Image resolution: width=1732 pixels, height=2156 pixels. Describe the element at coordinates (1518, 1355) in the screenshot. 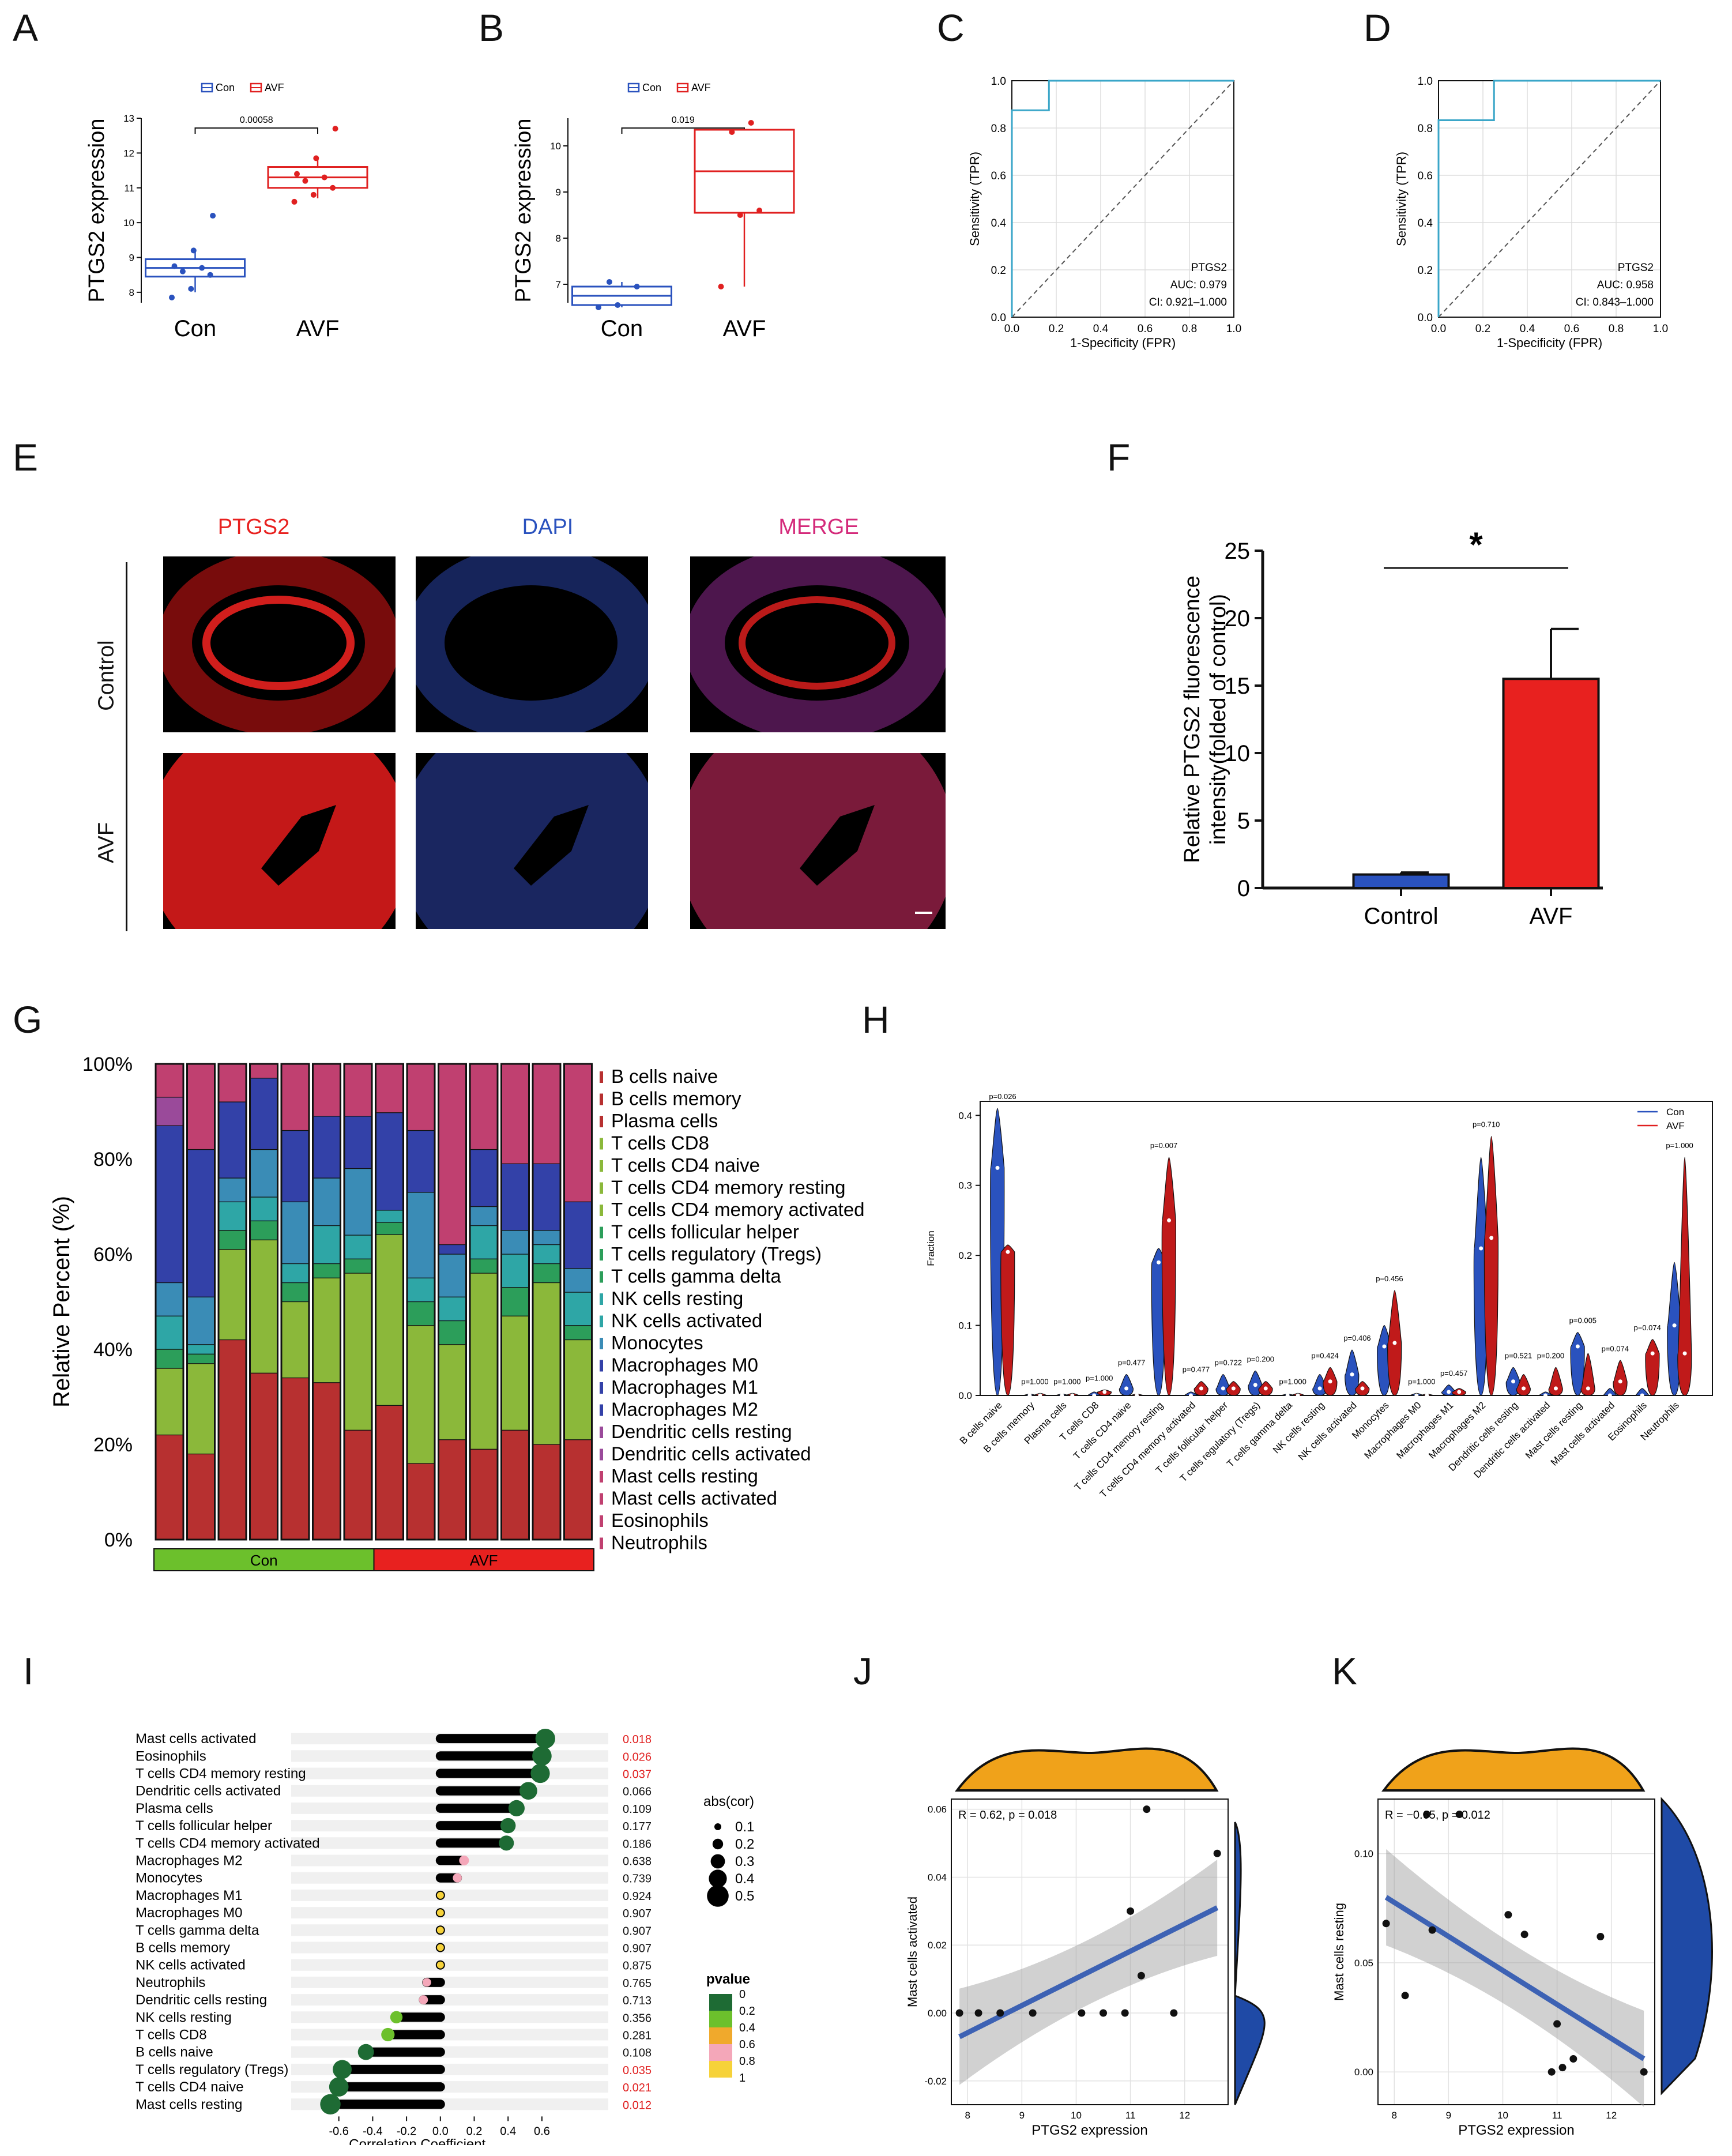

I see `violin-pvalue: p=0.521` at that location.